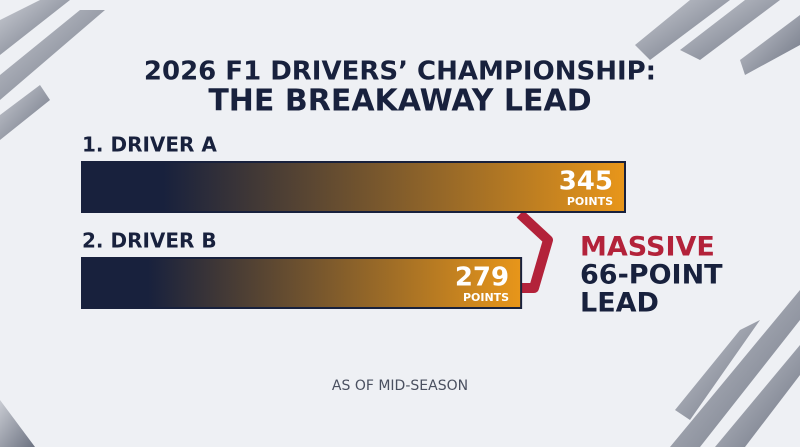 The image size is (800, 447). Describe the element at coordinates (534, 251) in the screenshot. I see `arrow` at that location.